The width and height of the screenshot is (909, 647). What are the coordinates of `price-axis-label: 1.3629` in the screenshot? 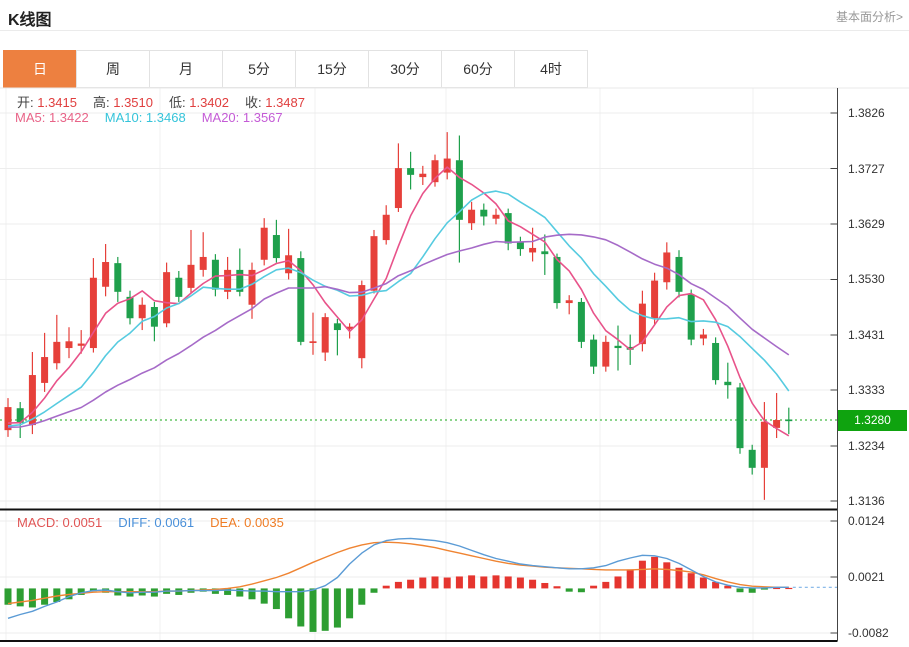 It's located at (866, 223).